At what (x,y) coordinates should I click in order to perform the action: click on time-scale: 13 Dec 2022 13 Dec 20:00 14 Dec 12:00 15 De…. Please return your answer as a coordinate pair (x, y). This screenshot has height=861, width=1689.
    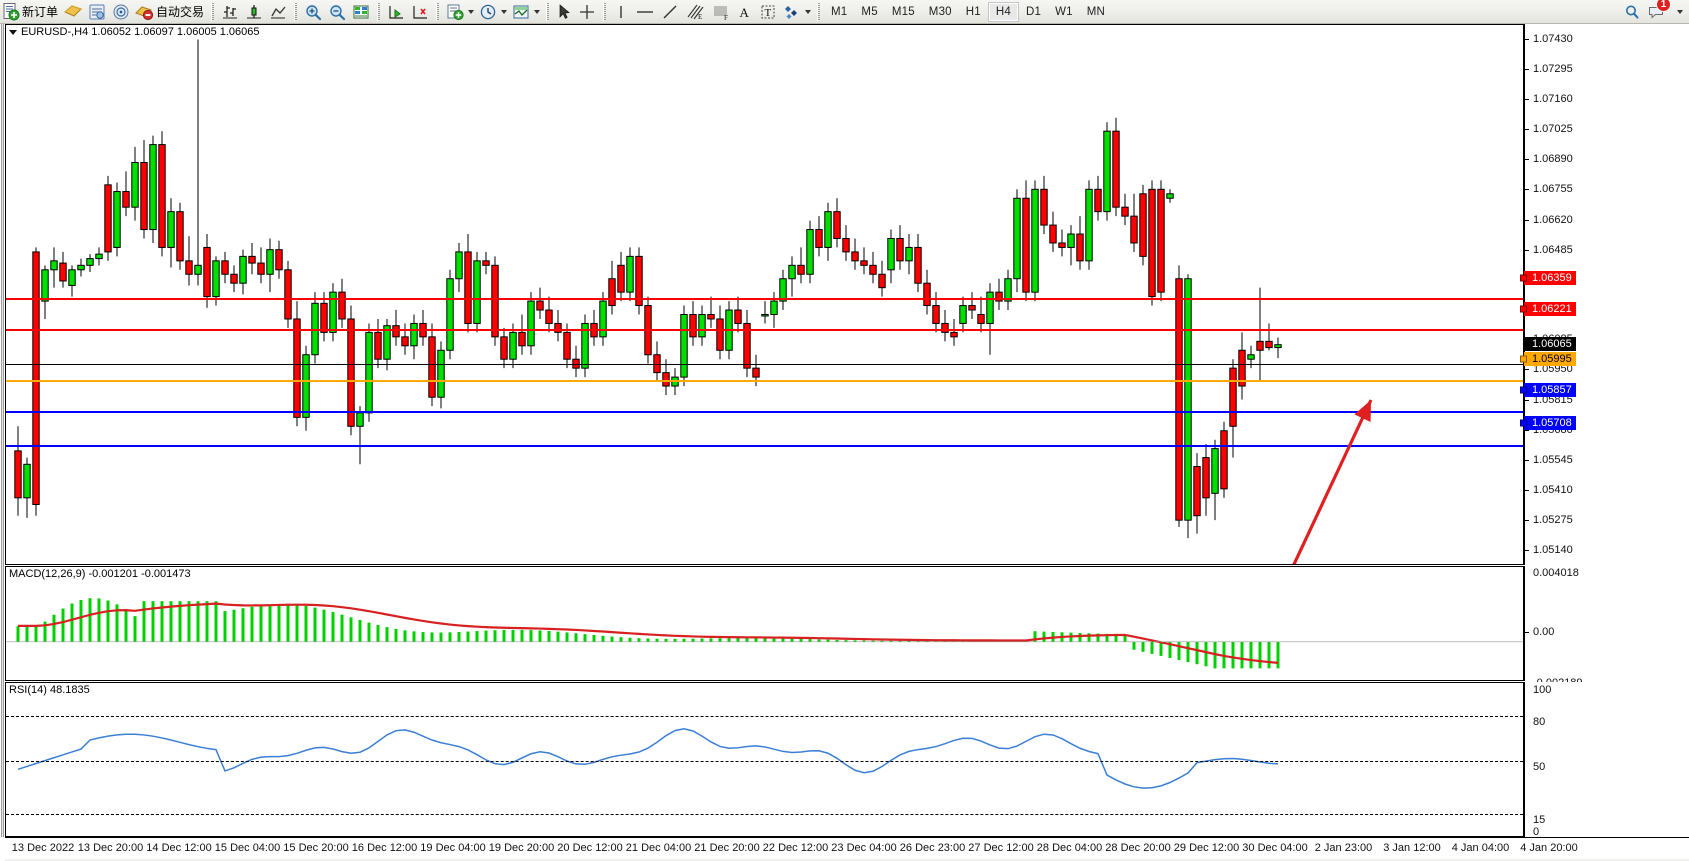
    Looking at the image, I should click on (847, 849).